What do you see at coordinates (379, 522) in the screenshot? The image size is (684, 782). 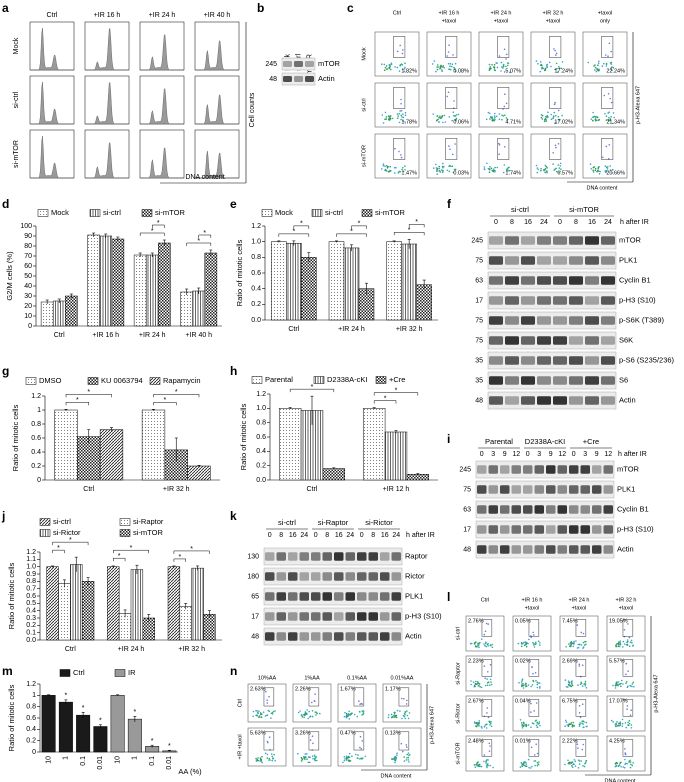 I see `group-label: si-Rictor` at bounding box center [379, 522].